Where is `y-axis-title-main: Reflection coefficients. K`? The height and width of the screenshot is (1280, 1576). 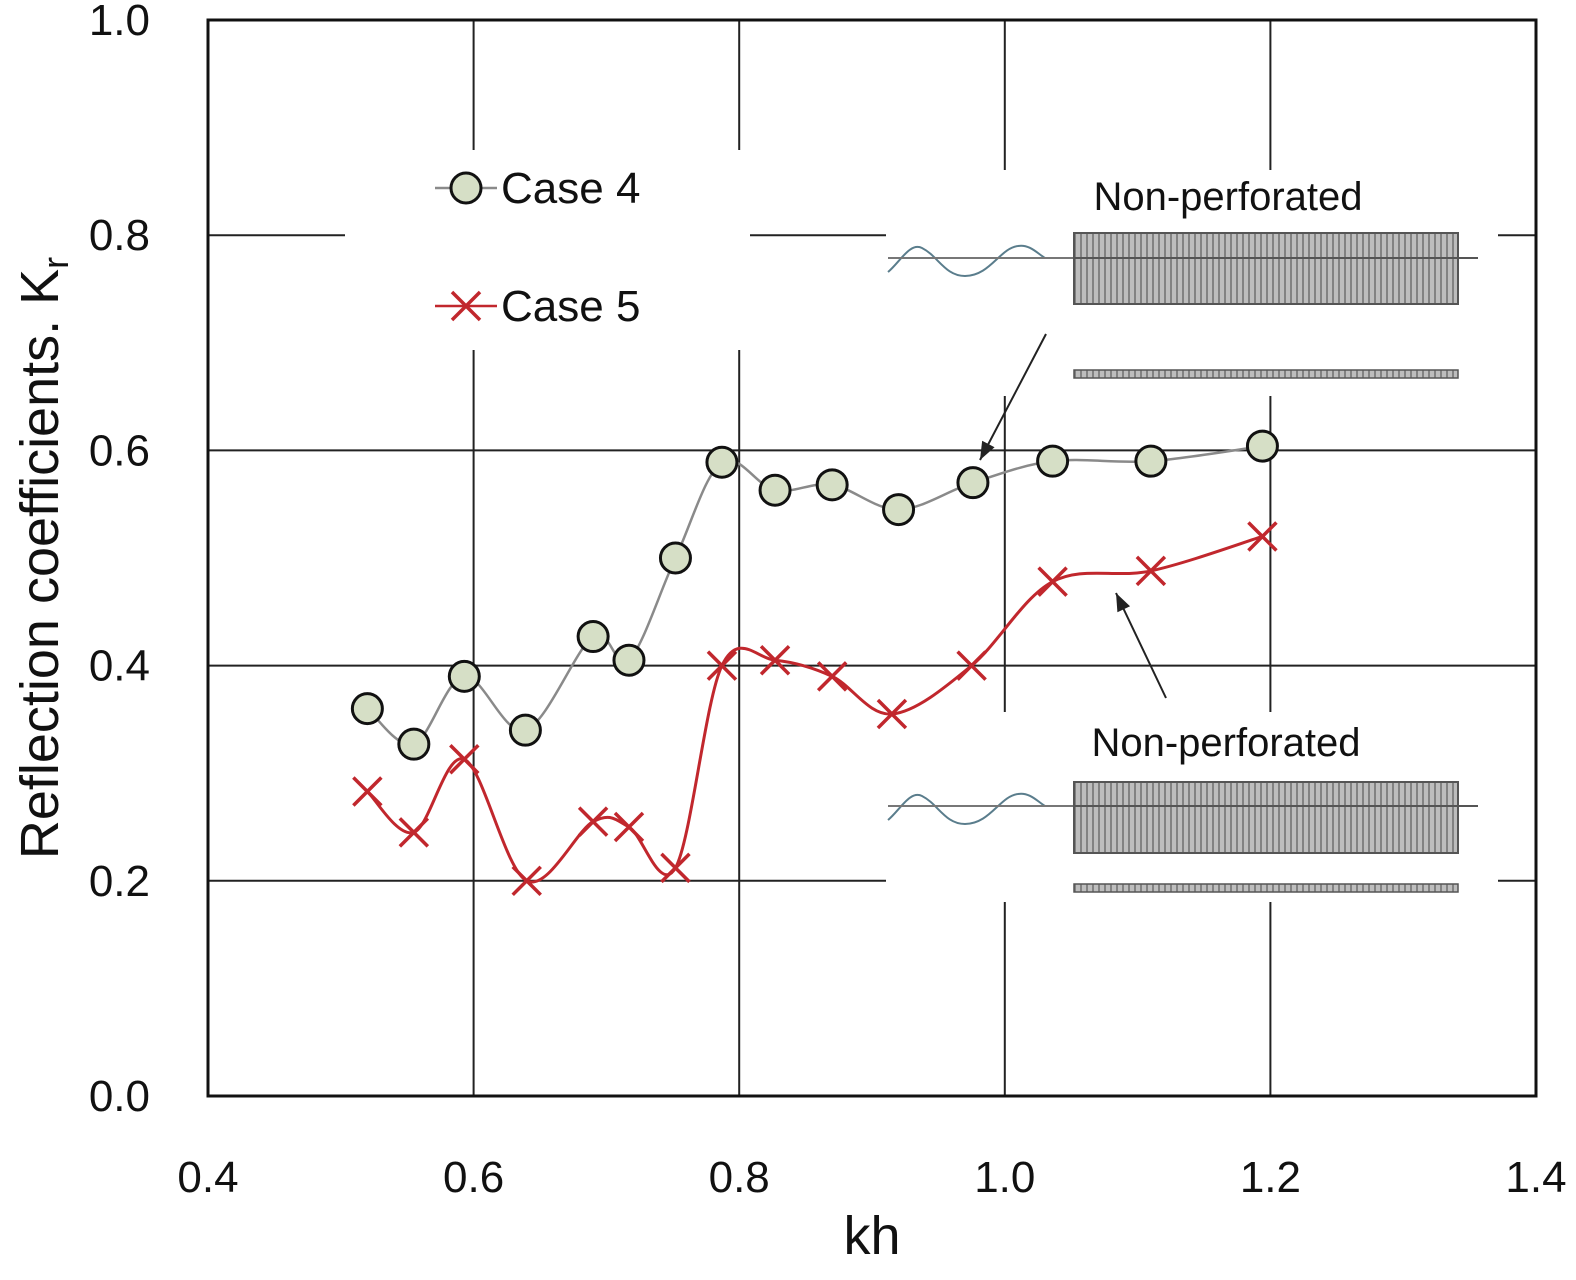 y-axis-title-main: Reflection coefficients. K is located at coordinates (40, 564).